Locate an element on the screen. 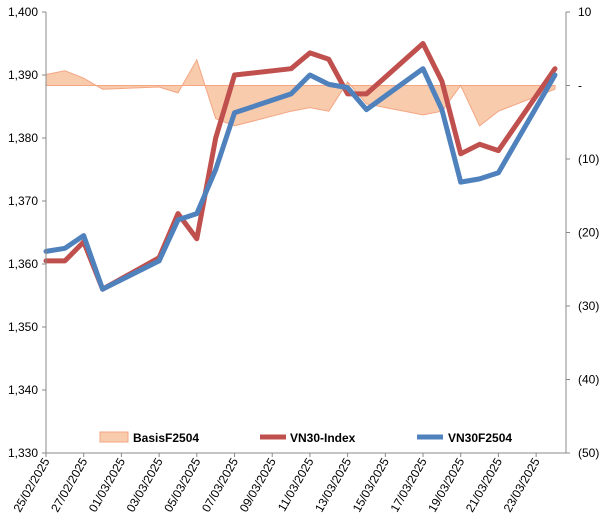  left-tick-label: 1,360 is located at coordinates (23, 264).